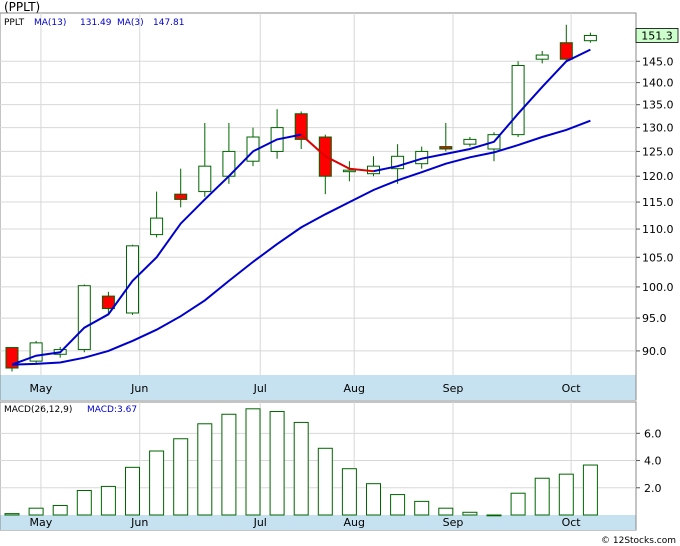 Image resolution: width=680 pixels, height=546 pixels. I want to click on last-price-label: 151.3, so click(657, 35).